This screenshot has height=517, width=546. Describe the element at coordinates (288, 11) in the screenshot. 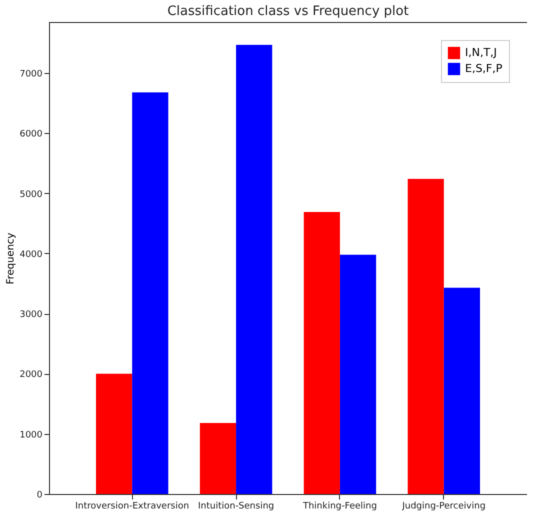

I see `chart-title: Classification class vs Frequency plot` at that location.